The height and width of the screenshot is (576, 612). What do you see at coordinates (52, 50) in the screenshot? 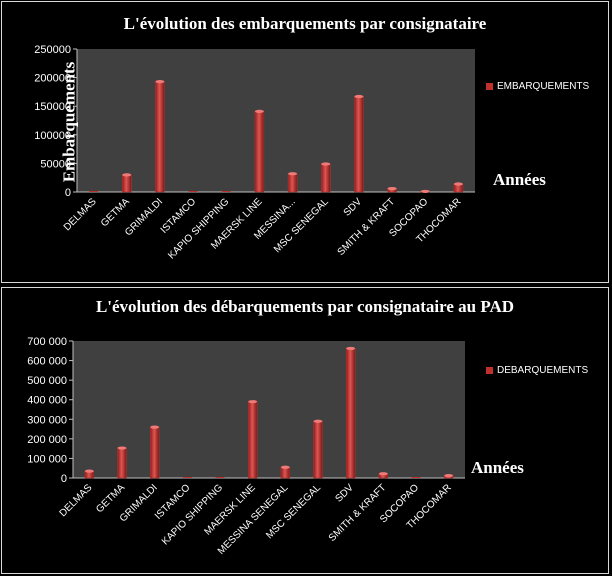
I see `y-tick-label: 250000` at bounding box center [52, 50].